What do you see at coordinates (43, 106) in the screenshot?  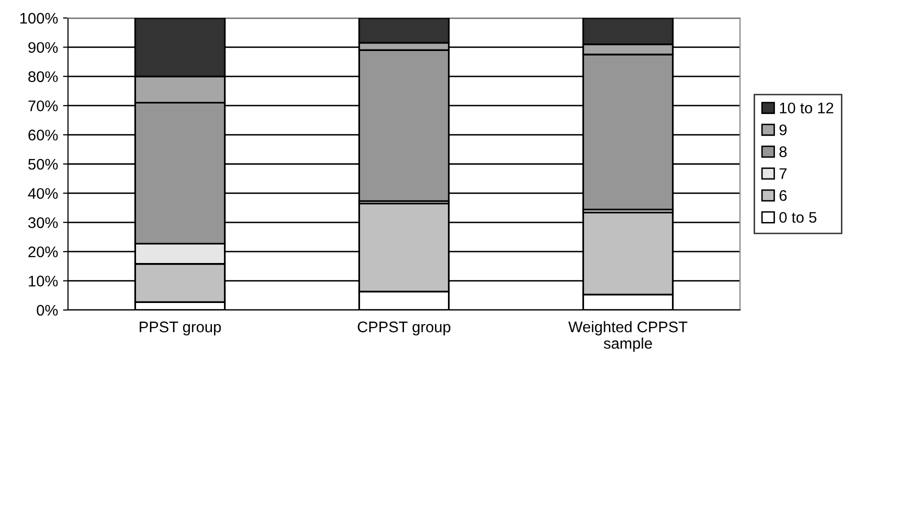 I see `y-tick-label: 70%` at bounding box center [43, 106].